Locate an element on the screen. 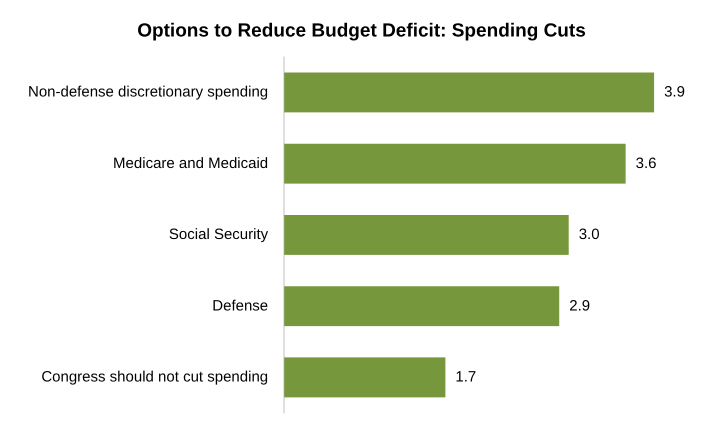 This screenshot has height=430, width=713. y-tick-label: Non-defense discretionary spending is located at coordinates (148, 92).